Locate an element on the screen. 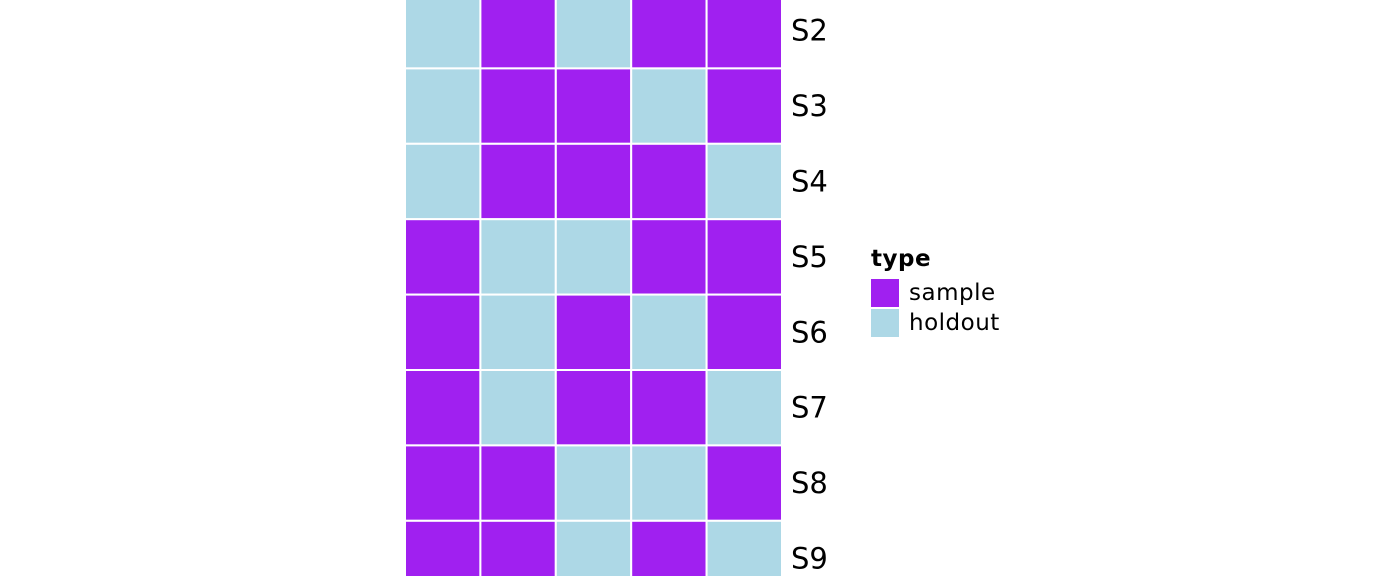 This screenshot has height=576, width=1400. legend-label-holdout: holdout is located at coordinates (954, 323).